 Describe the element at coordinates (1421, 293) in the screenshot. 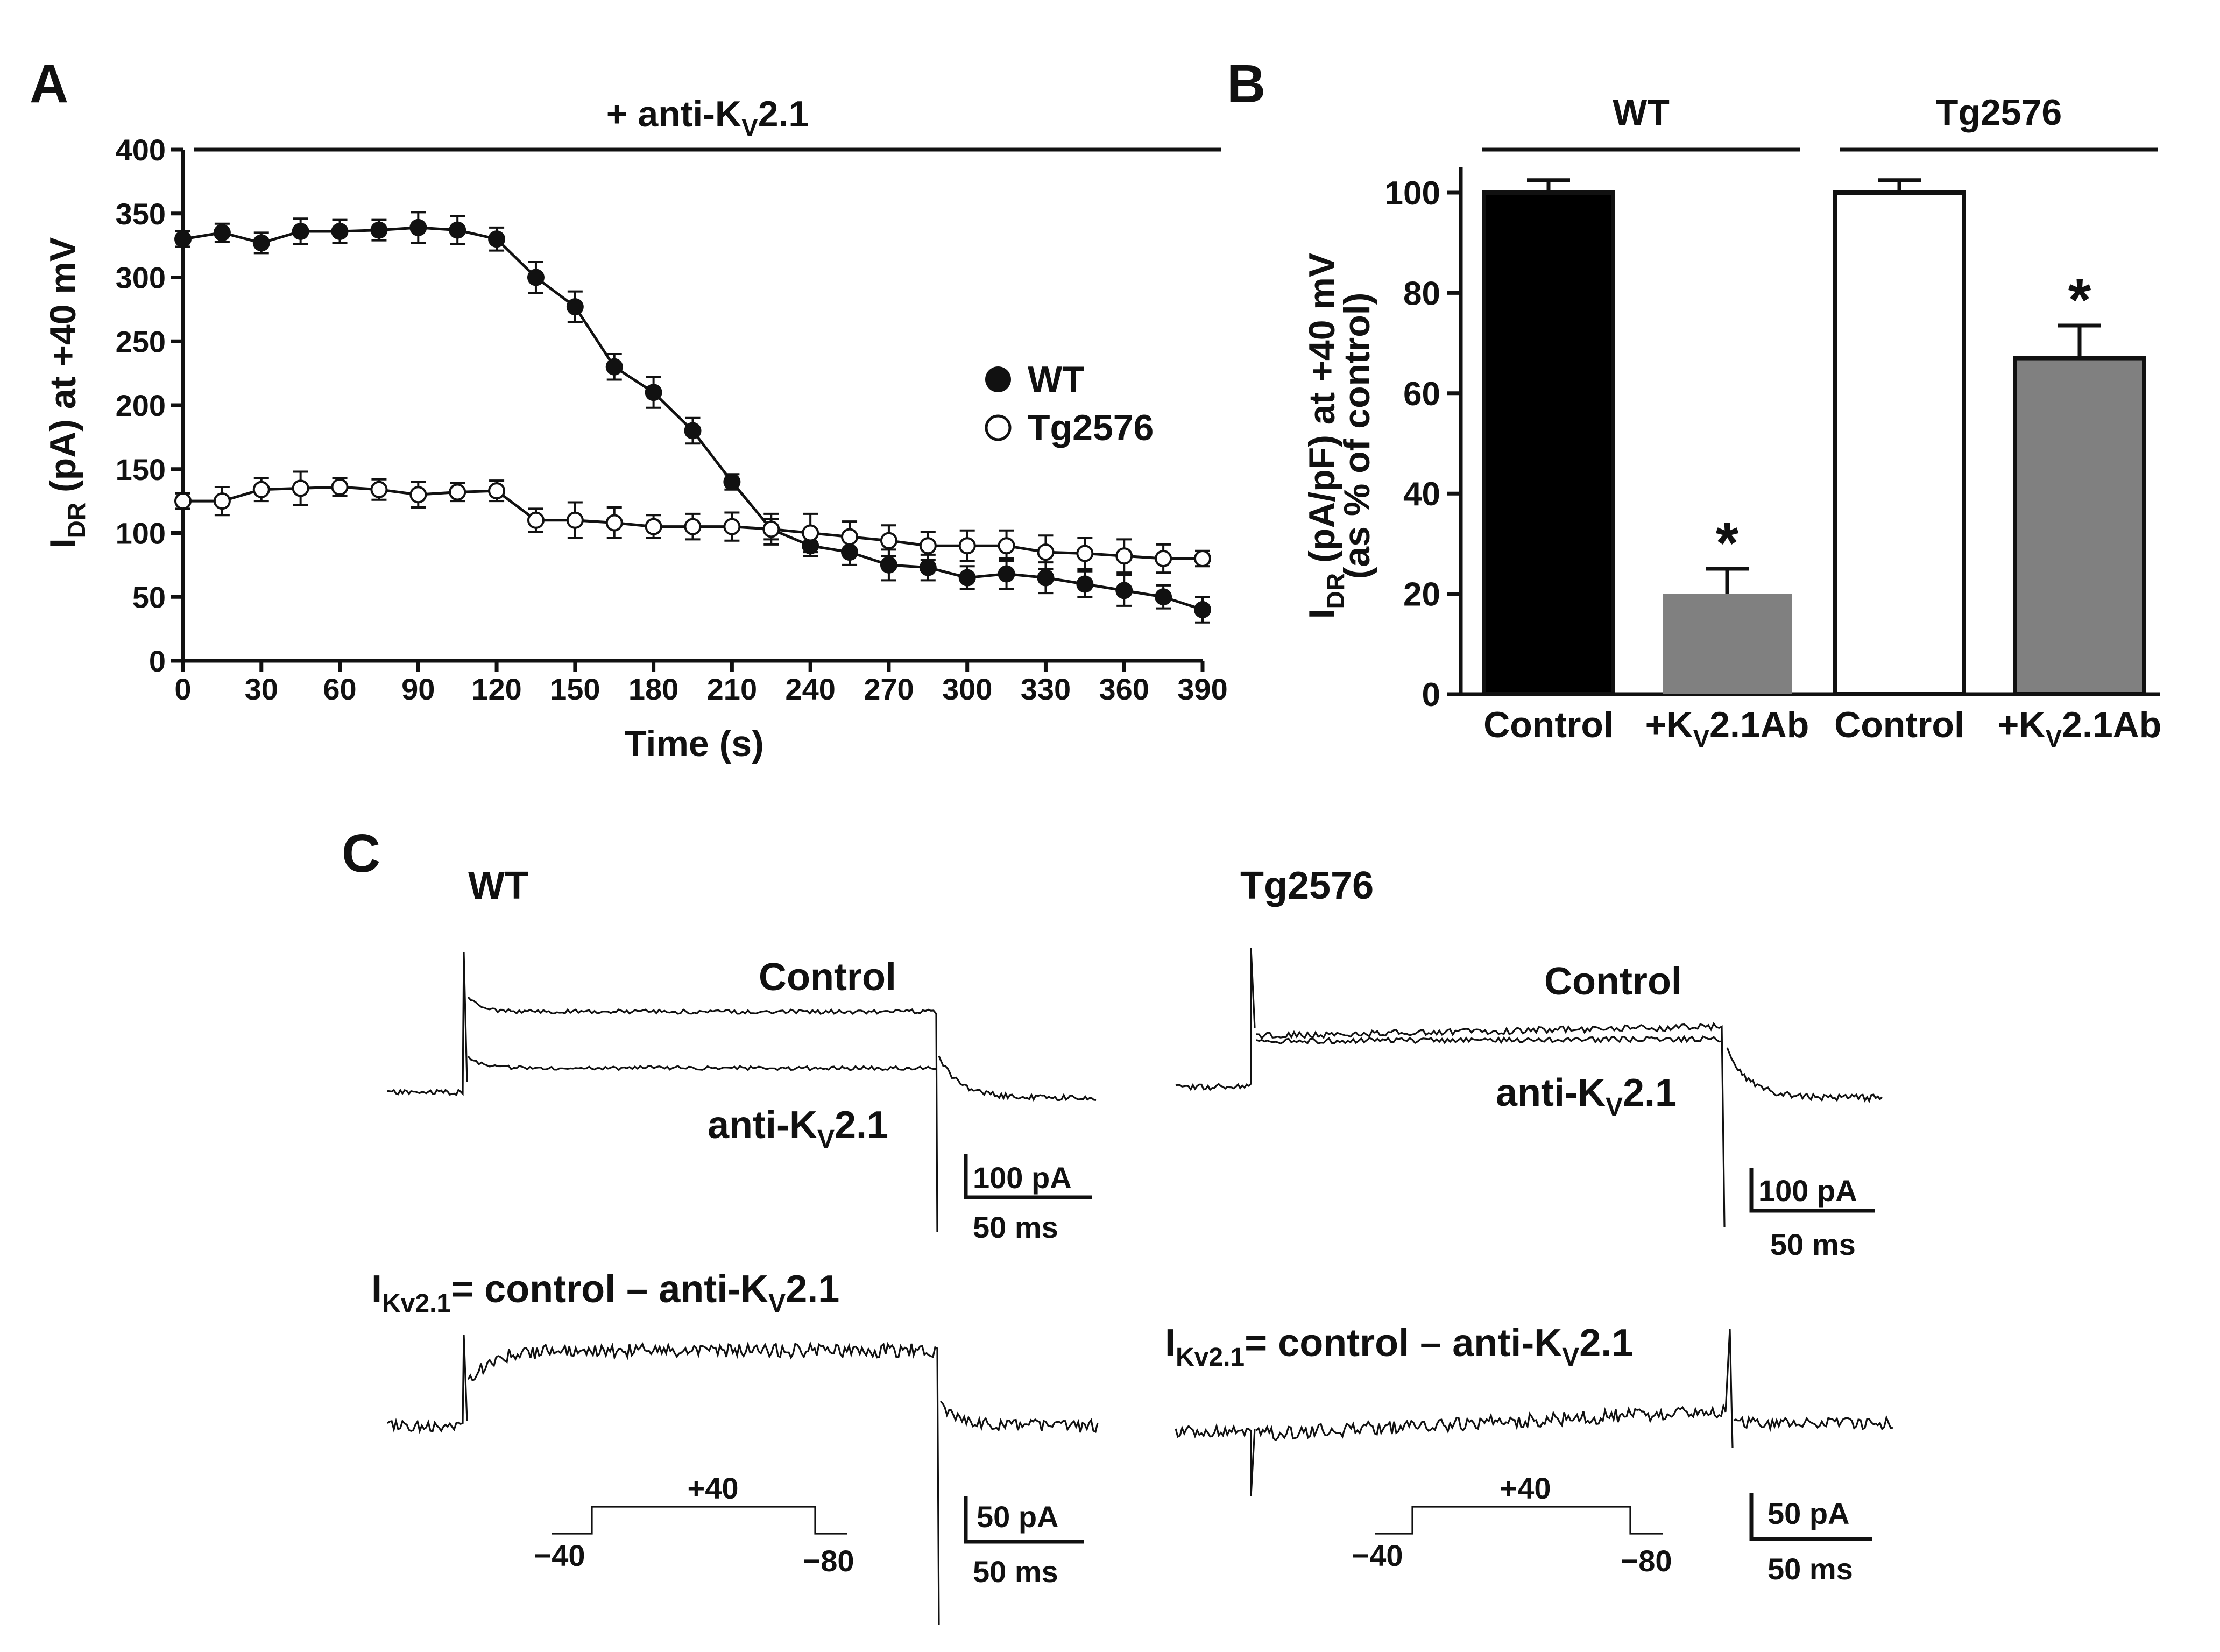

I see `panel-b-y-tick-label: 80` at that location.